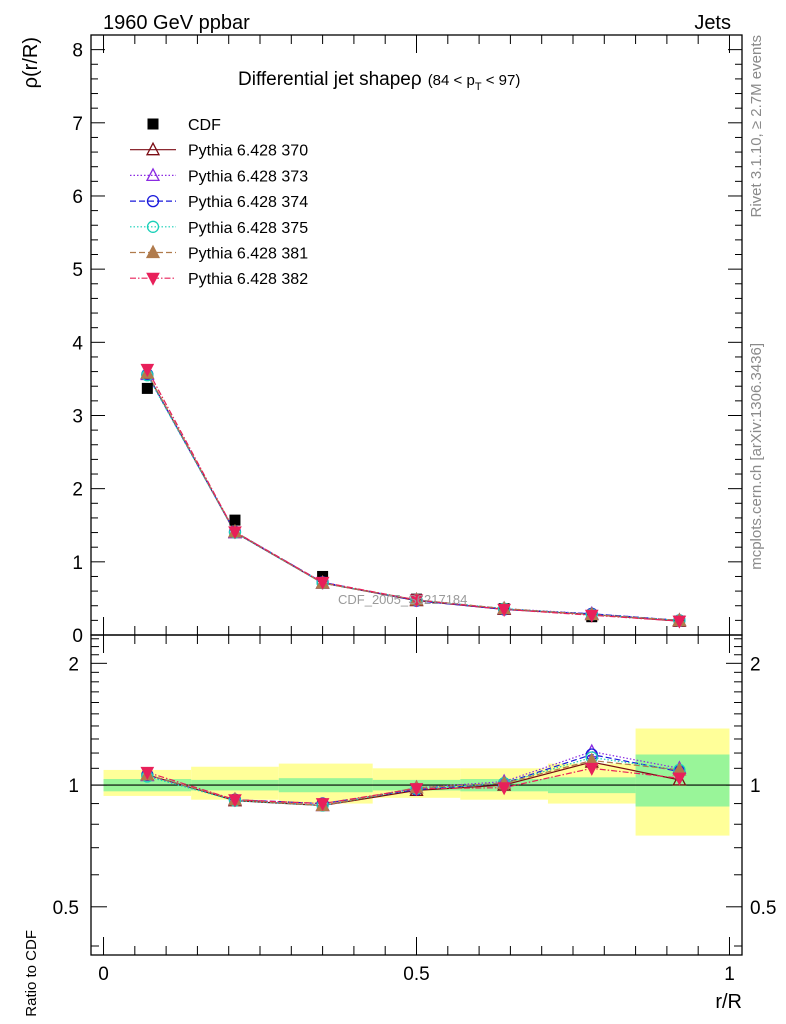 The height and width of the screenshot is (1024, 786). Describe the element at coordinates (756, 456) in the screenshot. I see `mcplots-label: mcplots.cern.ch [arXiv:1306.3436]` at that location.